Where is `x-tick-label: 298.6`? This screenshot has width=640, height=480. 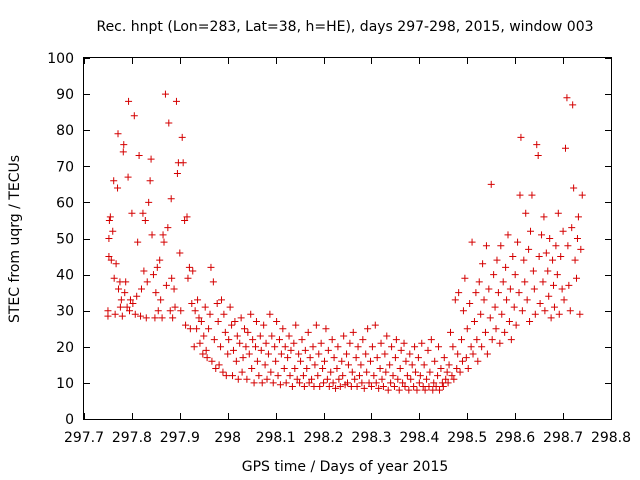
x-tick-label: 298.6 is located at coordinates (515, 438).